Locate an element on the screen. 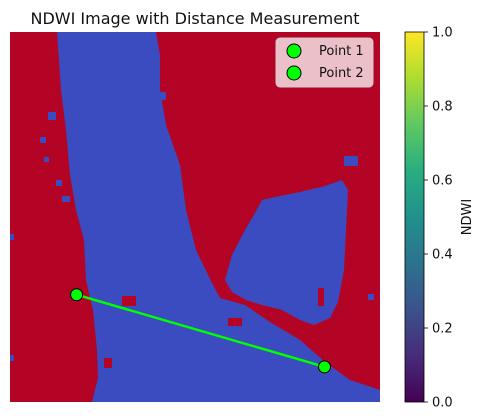 The image size is (484, 420). colorbar-tick-label: 0.0 is located at coordinates (442, 403).